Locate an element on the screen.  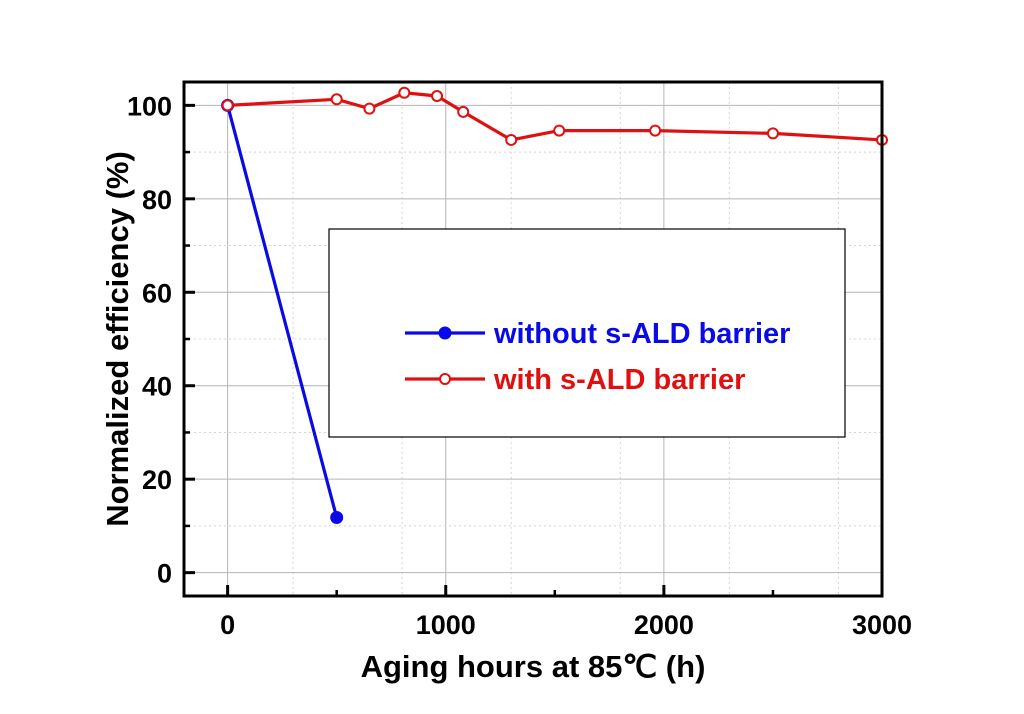
x-tick-label: 2000 is located at coordinates (664, 625).